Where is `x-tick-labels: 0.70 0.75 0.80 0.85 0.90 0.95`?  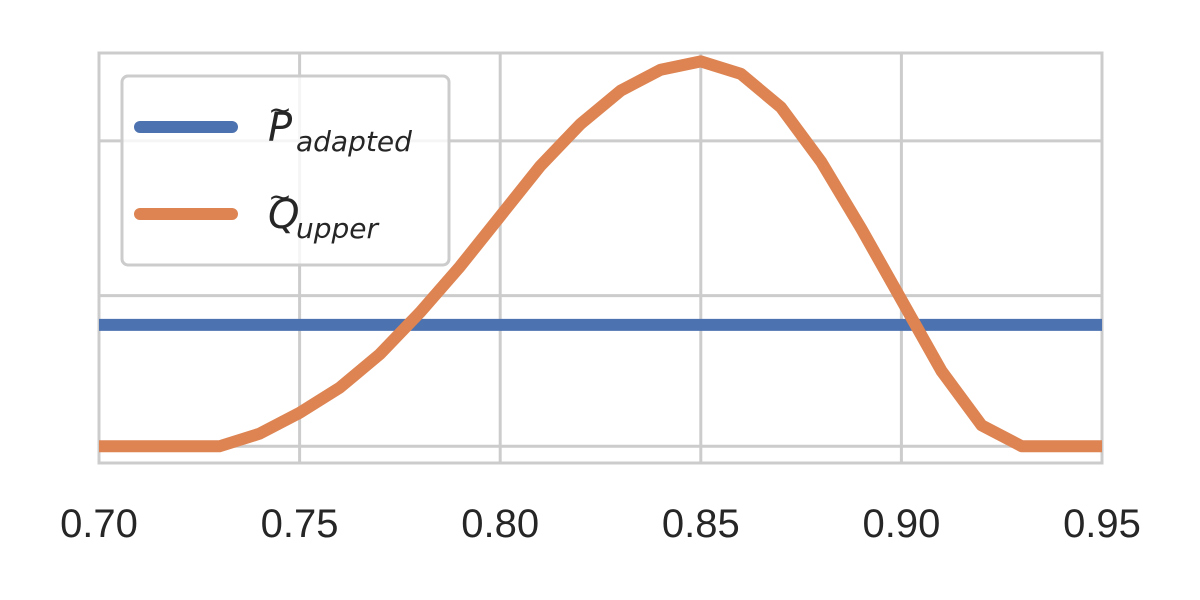
x-tick-labels: 0.70 0.75 0.80 0.85 0.90 0.95 is located at coordinates (600, 524).